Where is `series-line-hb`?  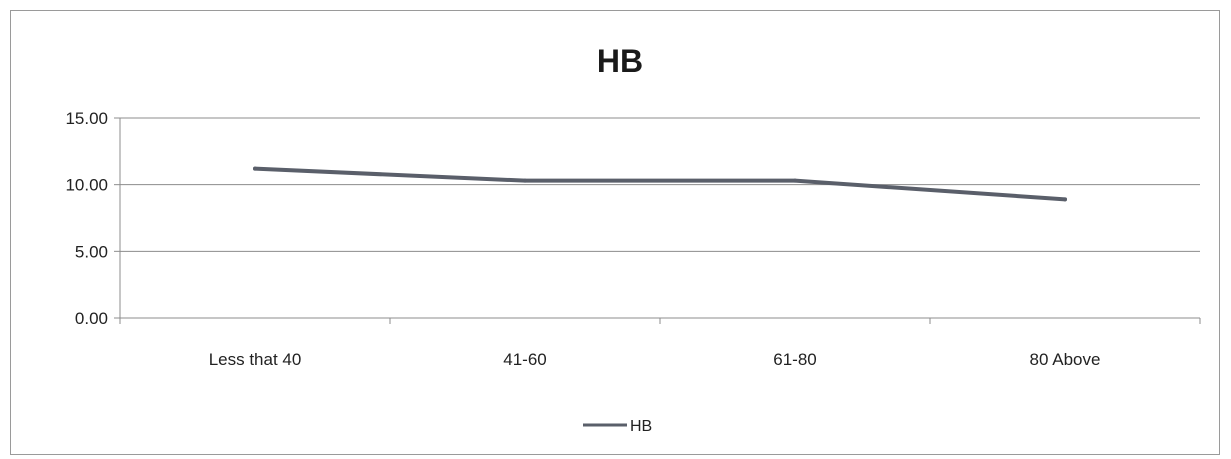
series-line-hb is located at coordinates (660, 184).